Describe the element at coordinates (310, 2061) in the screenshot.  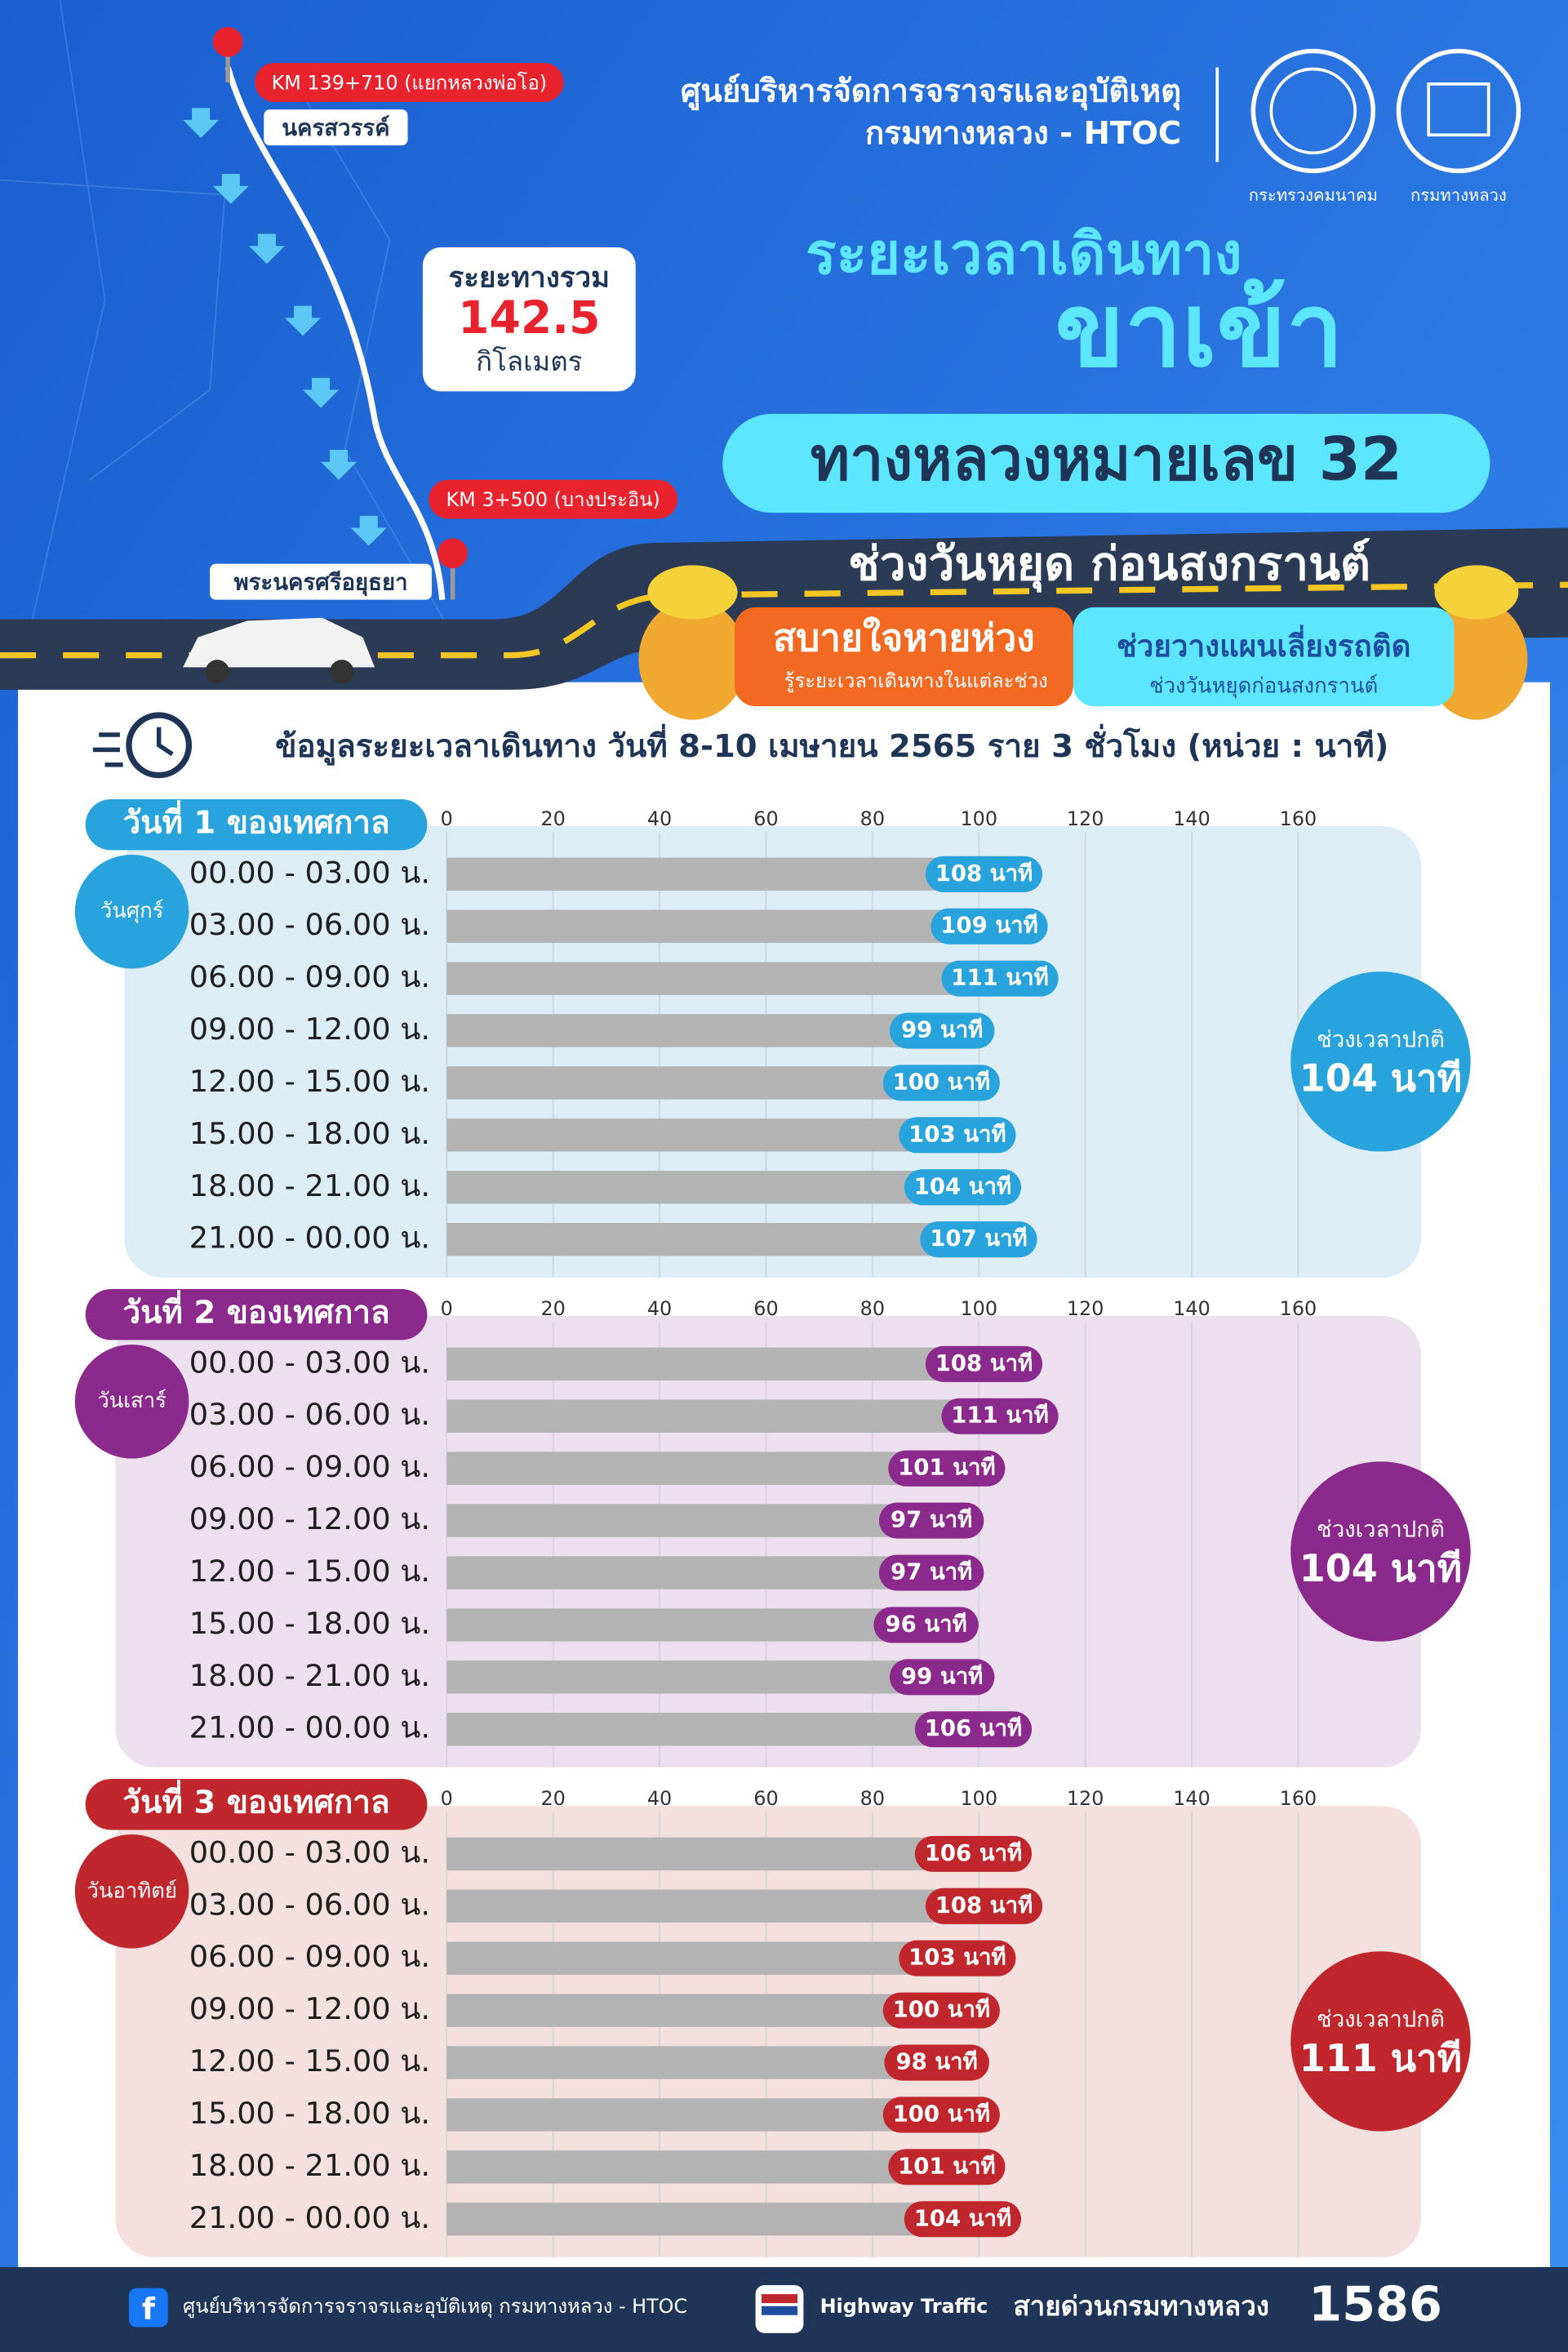
I see `category-label: 12.00 - 15.00 น.` at that location.